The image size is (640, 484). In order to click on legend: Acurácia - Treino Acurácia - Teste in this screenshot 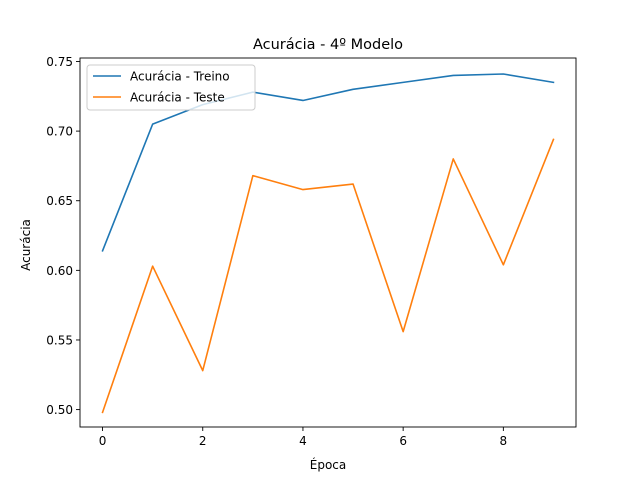, I will do `click(171, 87)`.